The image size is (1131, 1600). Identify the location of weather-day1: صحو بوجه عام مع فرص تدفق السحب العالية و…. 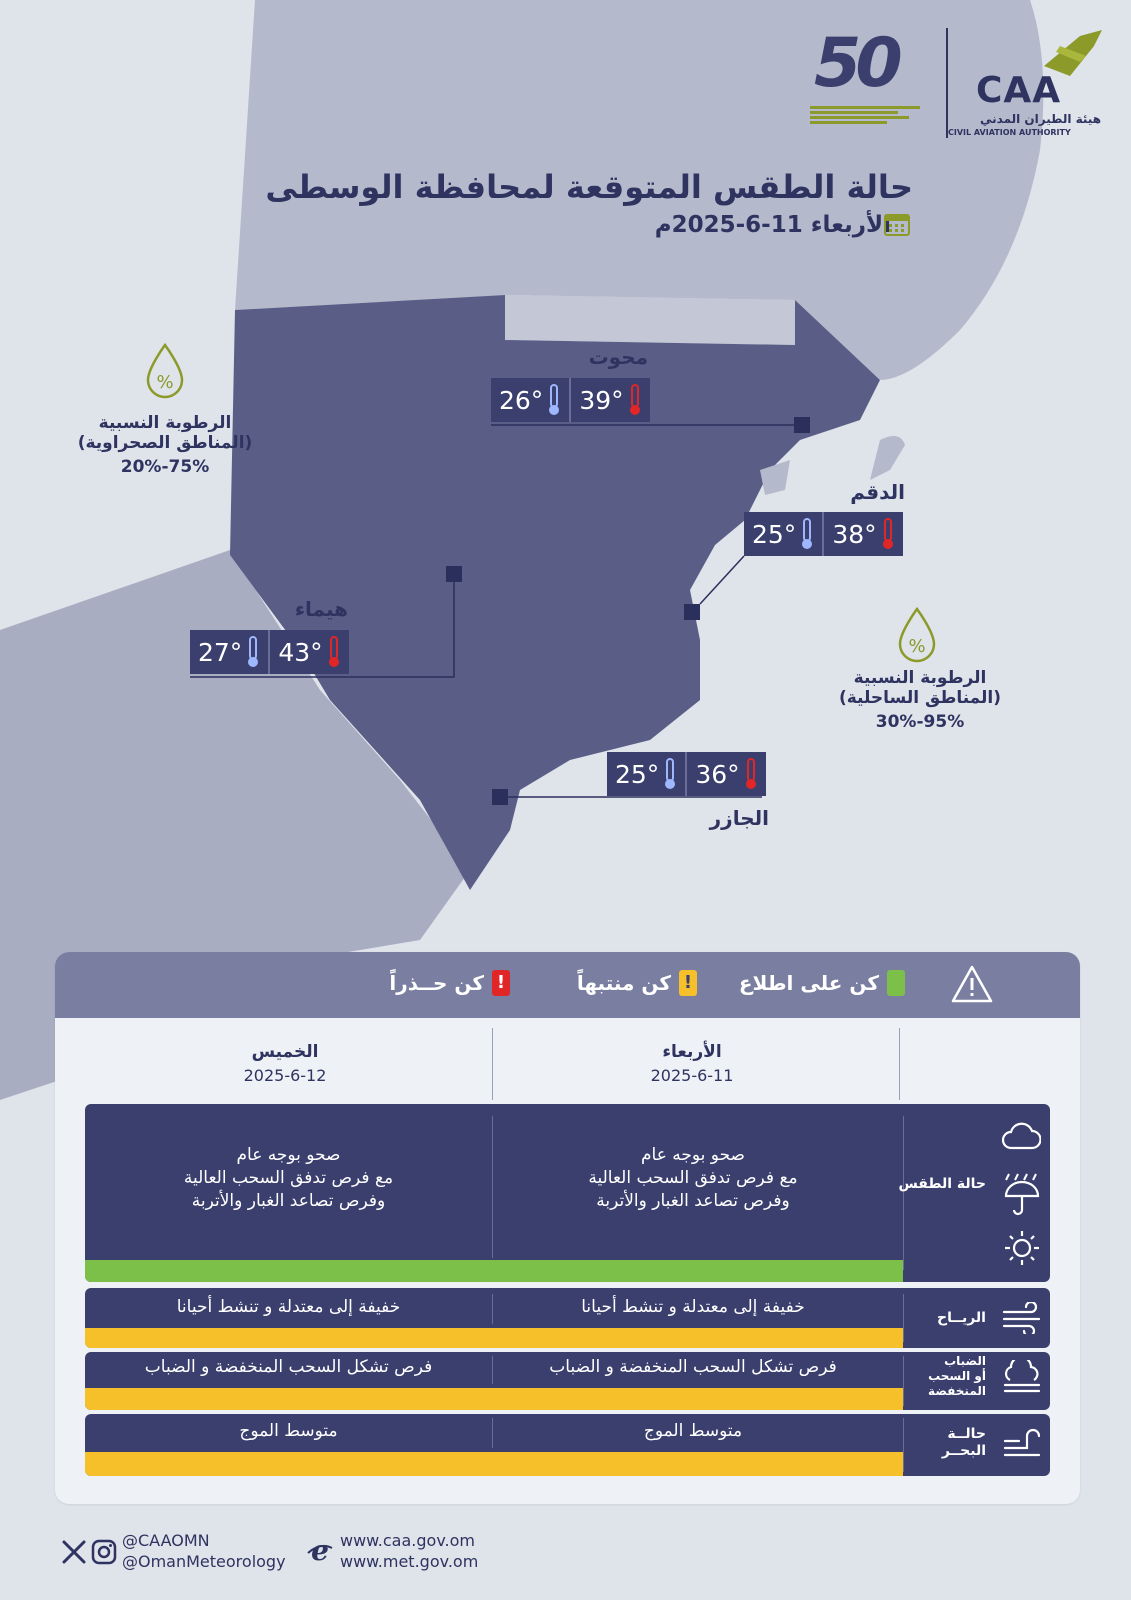
(693, 1178).